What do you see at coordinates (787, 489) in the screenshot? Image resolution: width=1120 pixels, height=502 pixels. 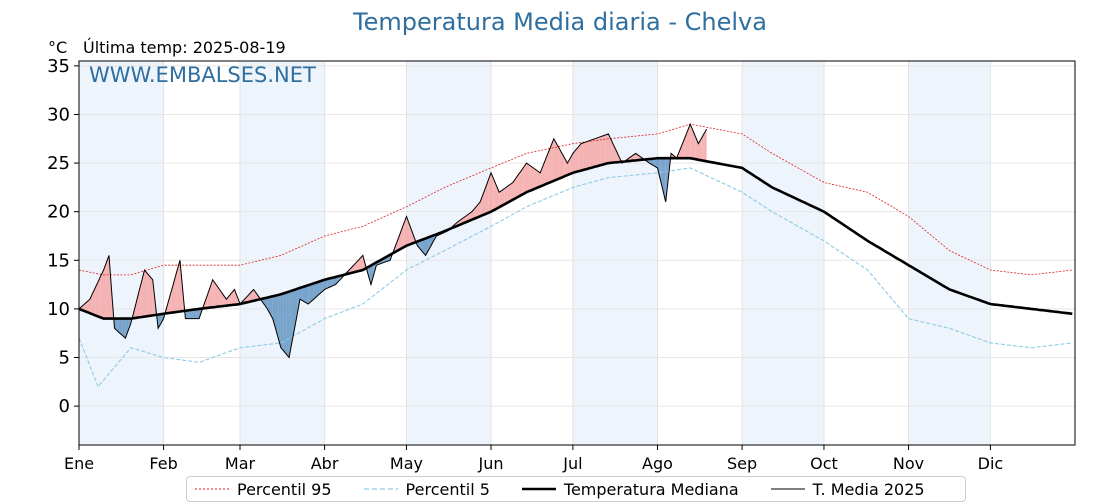 I see `legend-swatch-current` at bounding box center [787, 489].